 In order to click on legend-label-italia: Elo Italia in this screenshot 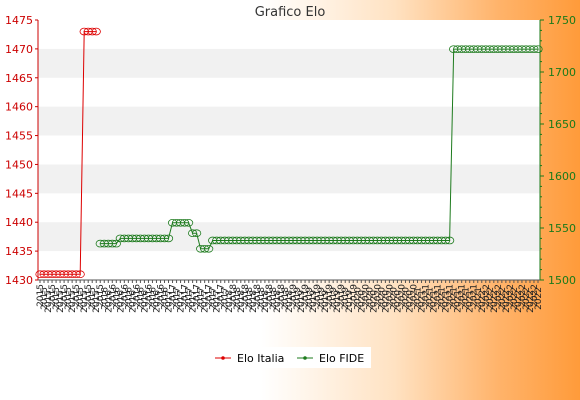, I will do `click(260, 358)`.